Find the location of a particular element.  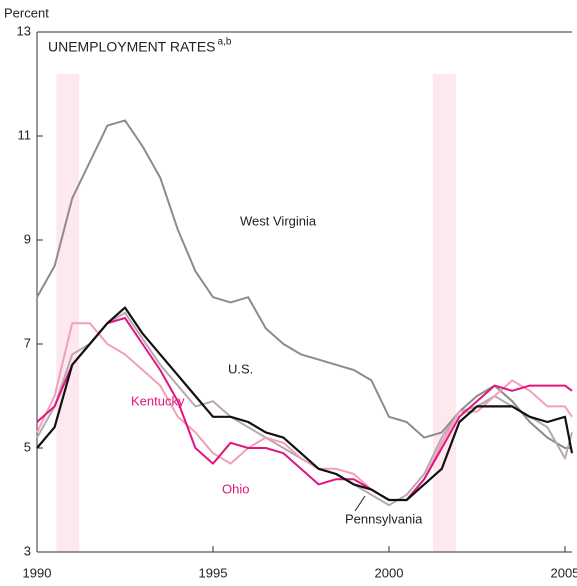

y-tick-label: 9 is located at coordinates (27, 238).